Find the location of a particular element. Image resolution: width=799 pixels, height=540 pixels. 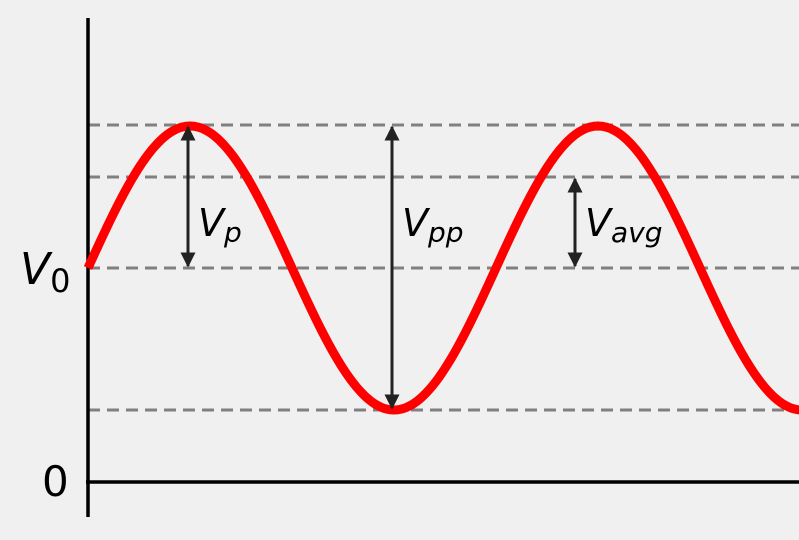

vp-label: Vp is located at coordinates (220, 225).